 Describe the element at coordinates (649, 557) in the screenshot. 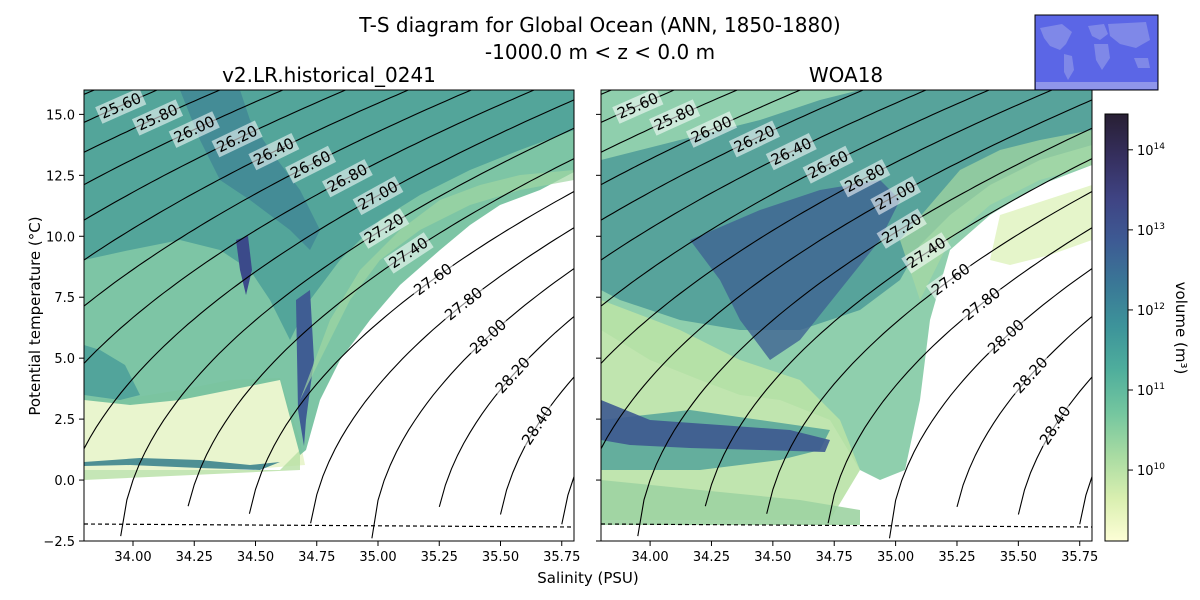

I see `right-x-tick-label: 34.00` at that location.